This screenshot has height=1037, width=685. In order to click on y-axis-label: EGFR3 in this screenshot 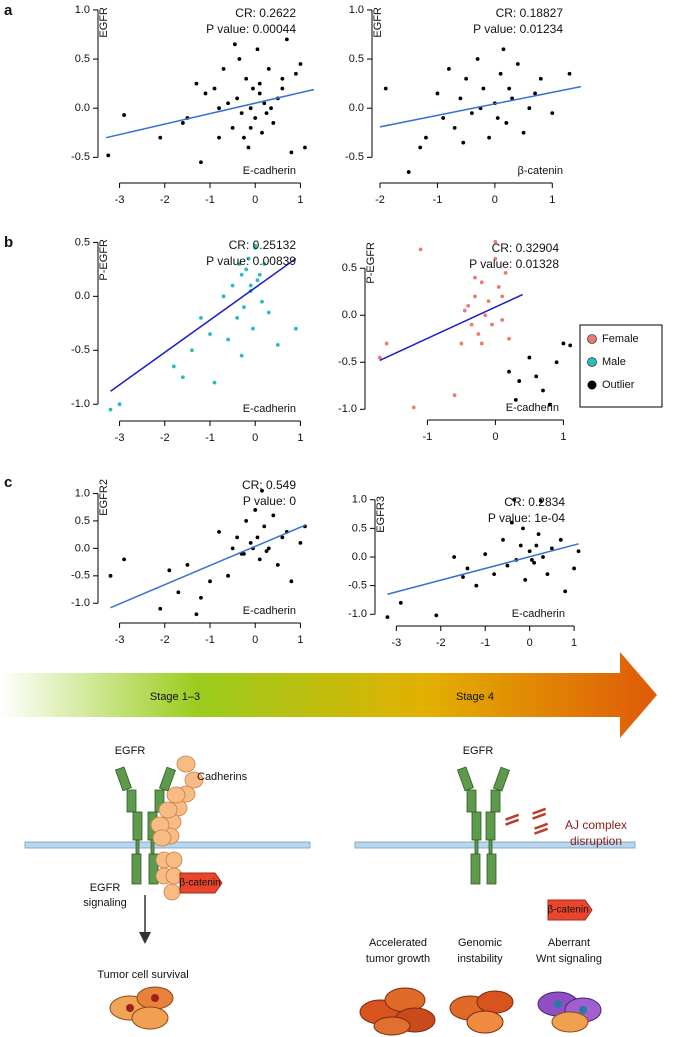, I will do `click(381, 514)`.